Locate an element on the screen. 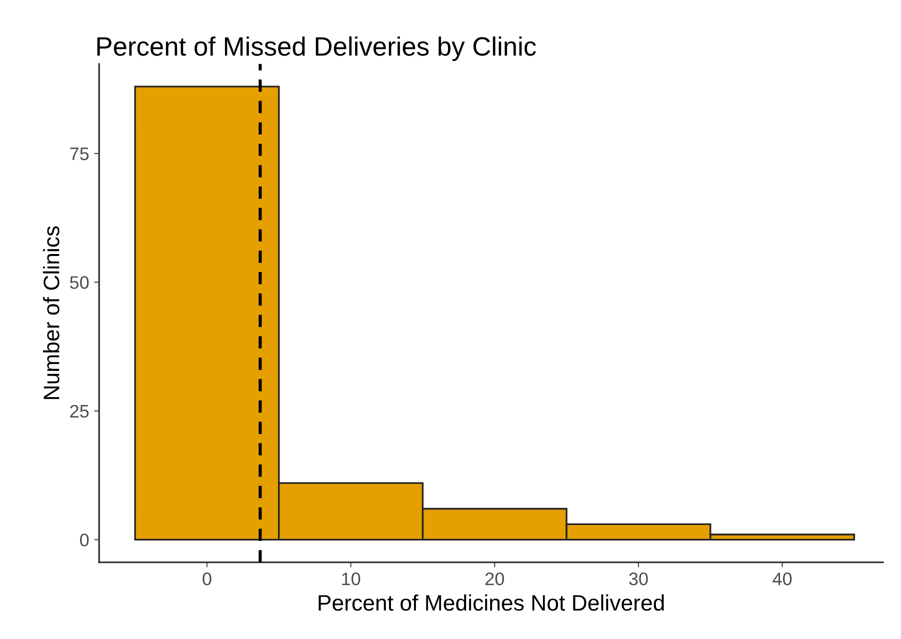 The width and height of the screenshot is (901, 639). y-tick-label: 25 is located at coordinates (79, 411).